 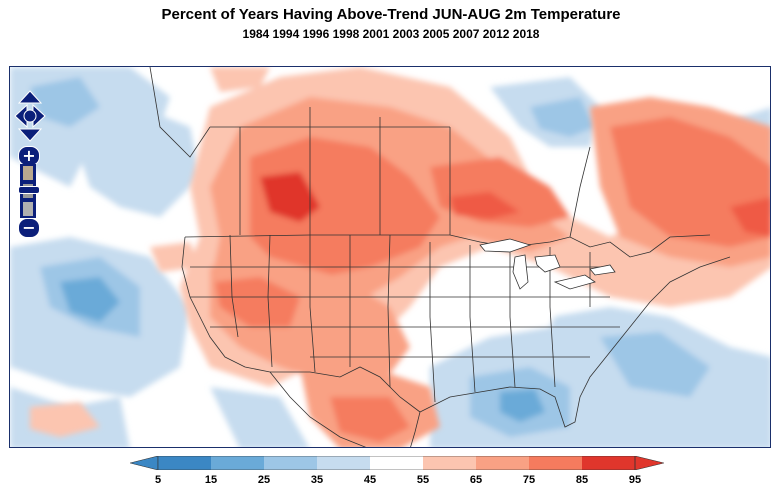 What do you see at coordinates (370, 480) in the screenshot?
I see `legend-label: 45` at bounding box center [370, 480].